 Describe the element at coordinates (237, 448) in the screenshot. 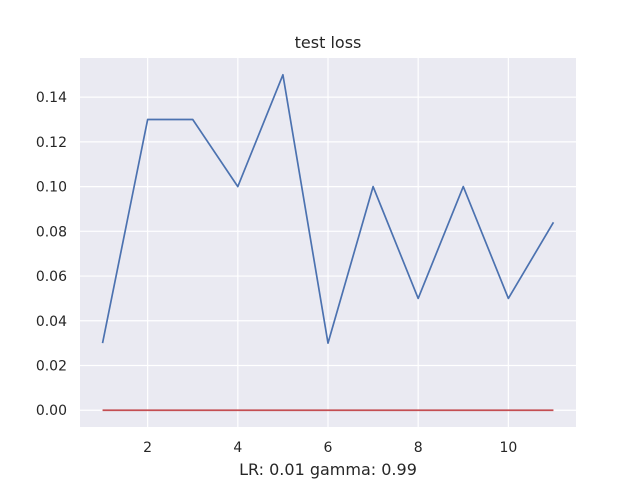

I see `x-tick-label: 4` at that location.